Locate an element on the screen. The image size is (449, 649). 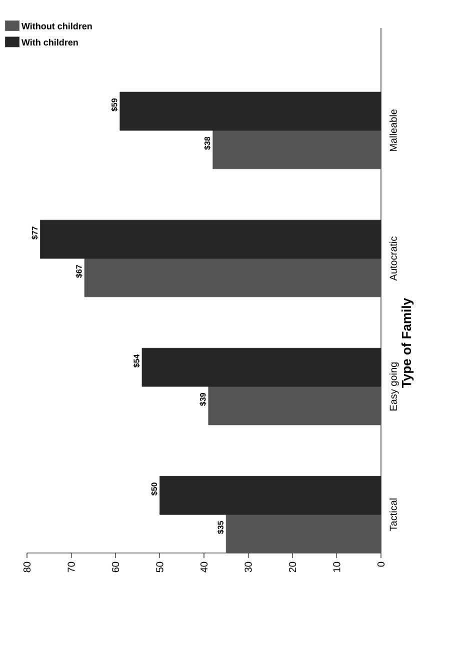
data-label: $59 is located at coordinates (114, 105).